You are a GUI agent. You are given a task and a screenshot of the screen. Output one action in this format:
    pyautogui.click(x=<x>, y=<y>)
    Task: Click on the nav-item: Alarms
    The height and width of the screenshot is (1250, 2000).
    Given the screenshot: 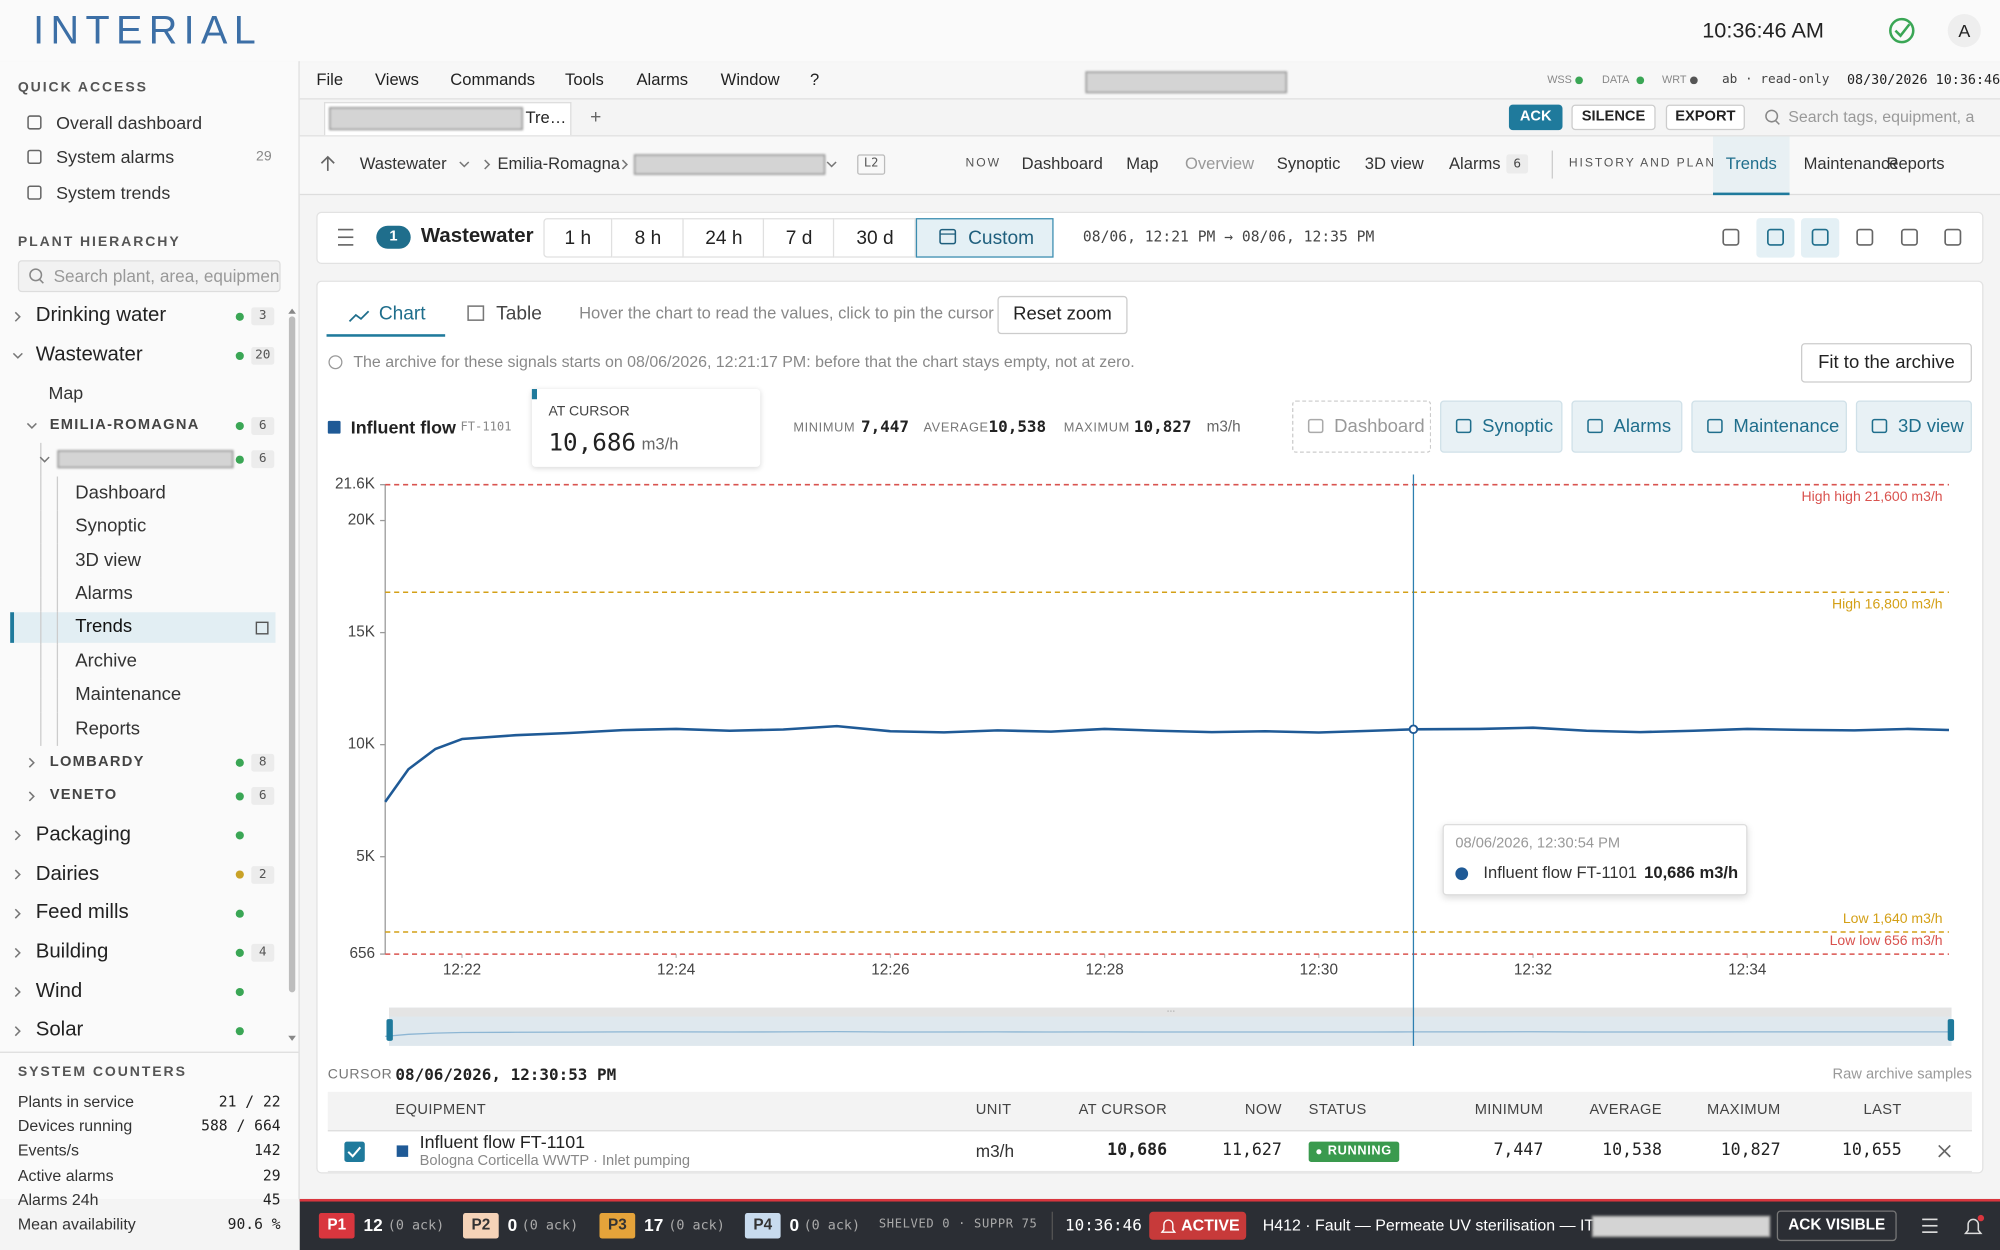 What is the action you would take?
    pyautogui.click(x=1474, y=163)
    